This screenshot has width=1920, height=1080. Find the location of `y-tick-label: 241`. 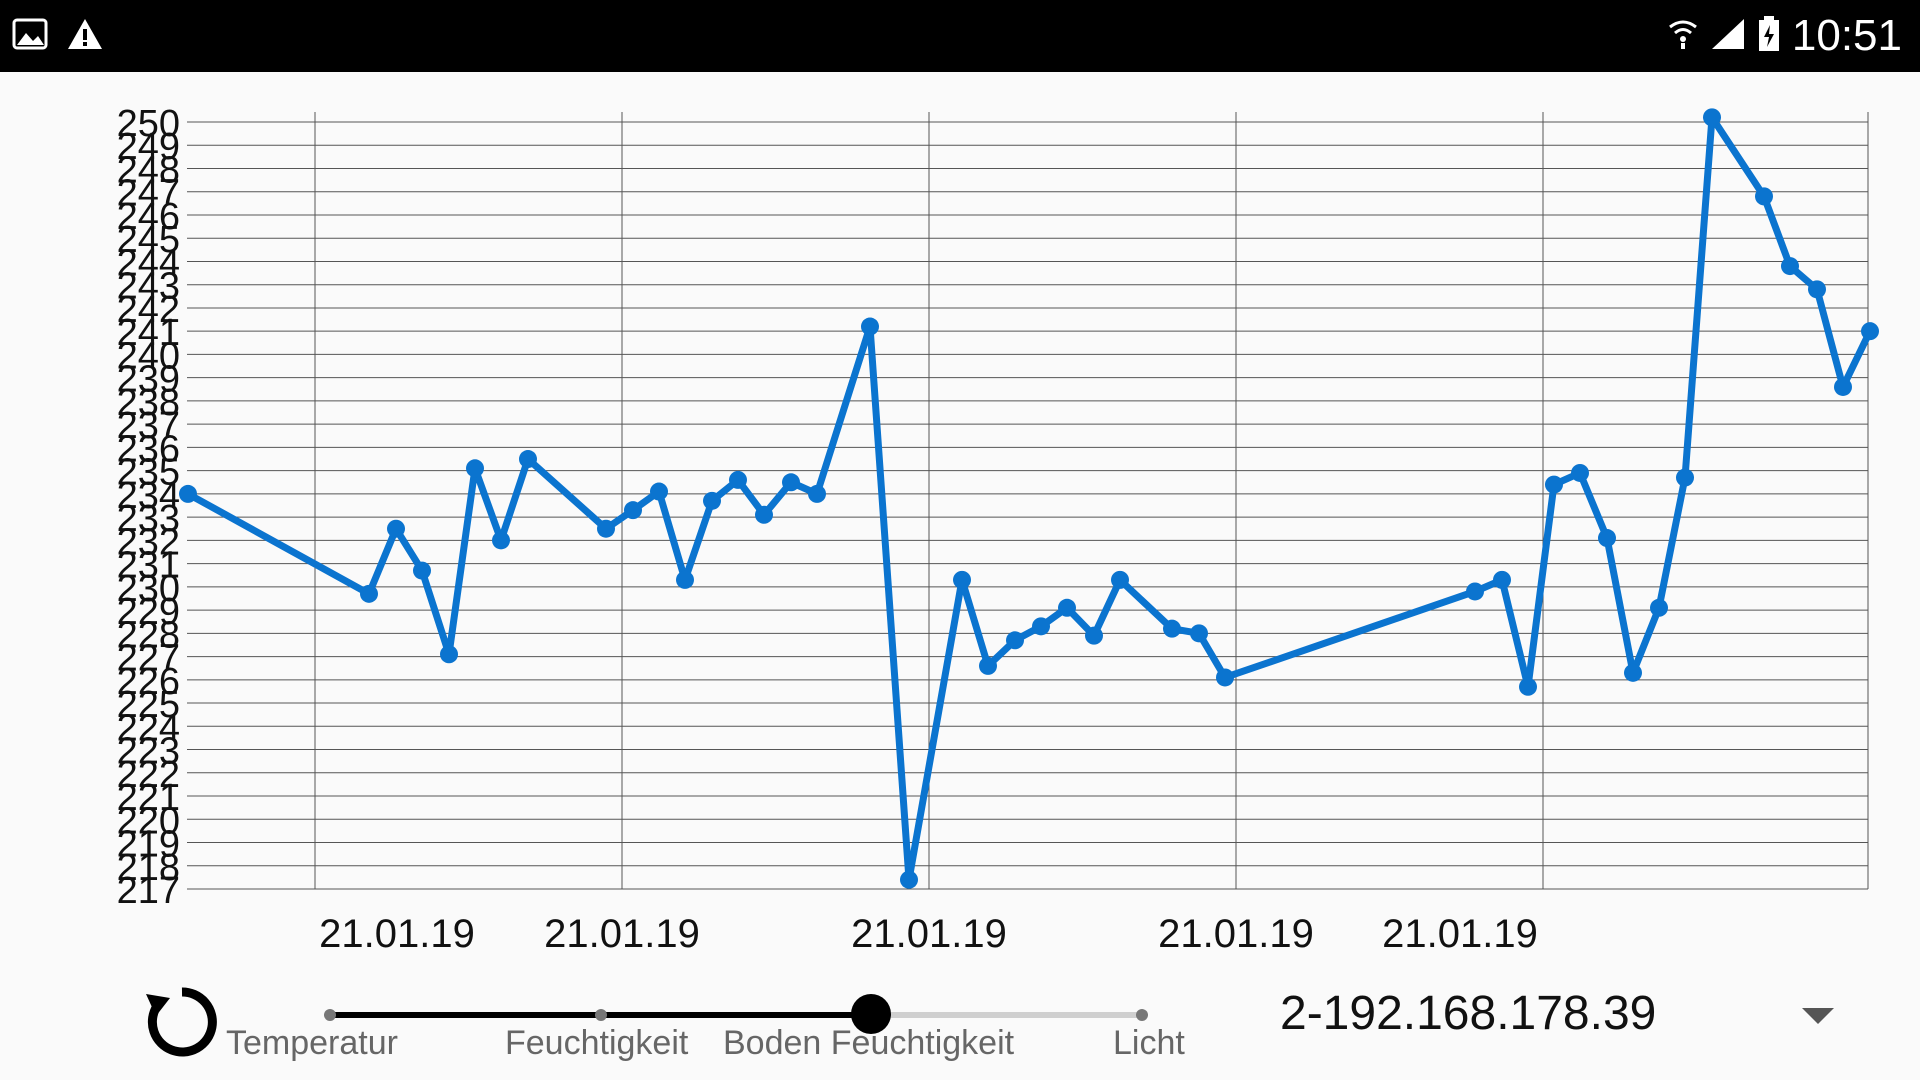

y-tick-label: 241 is located at coordinates (148, 333).